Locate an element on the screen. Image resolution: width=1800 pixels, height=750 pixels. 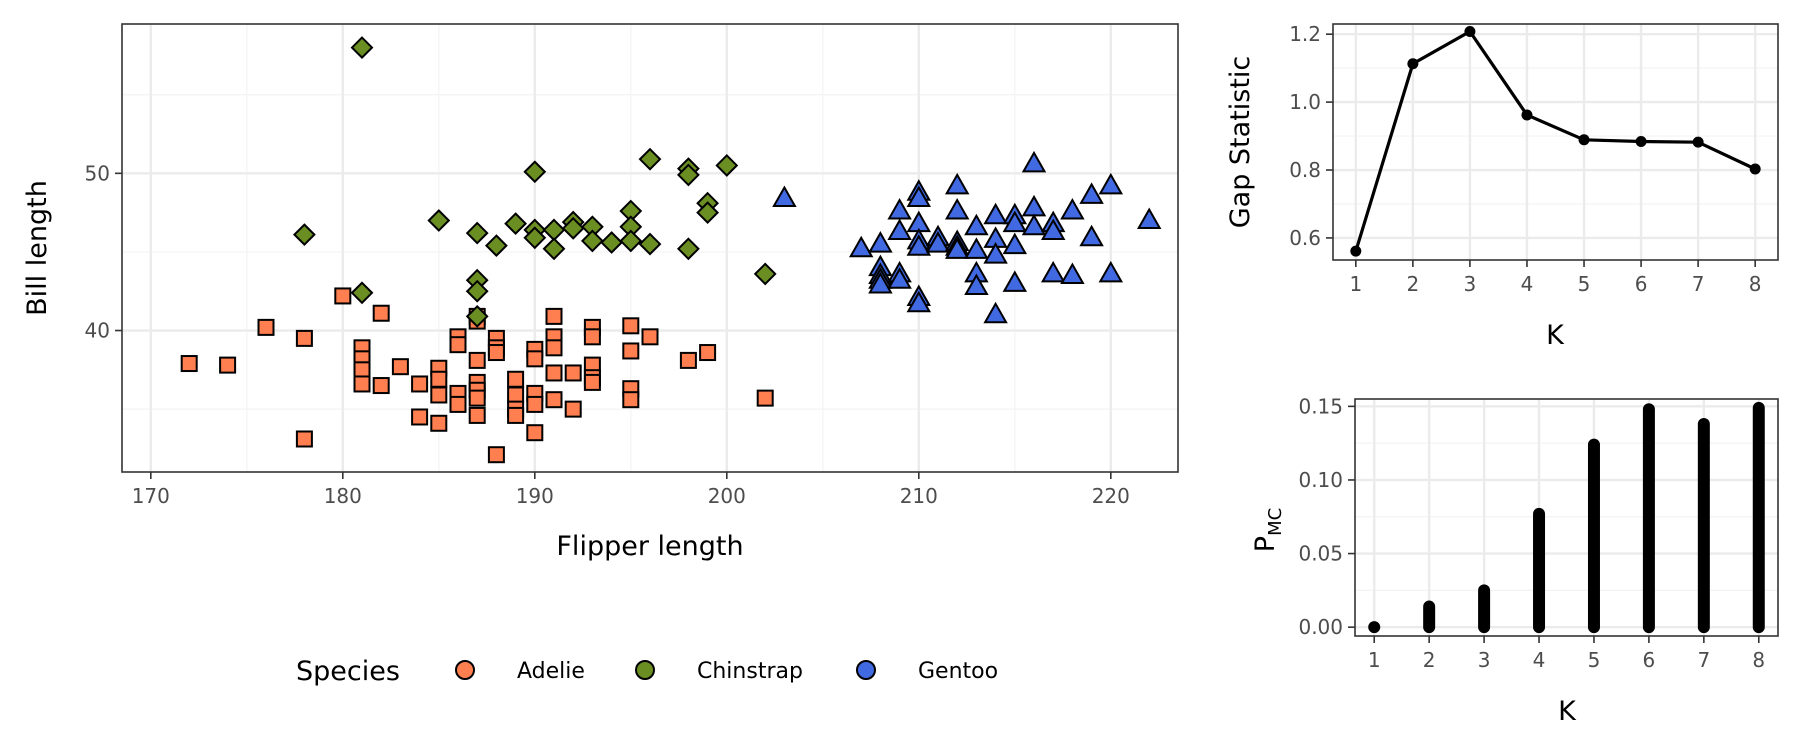
gap-line is located at coordinates (1555, 140).